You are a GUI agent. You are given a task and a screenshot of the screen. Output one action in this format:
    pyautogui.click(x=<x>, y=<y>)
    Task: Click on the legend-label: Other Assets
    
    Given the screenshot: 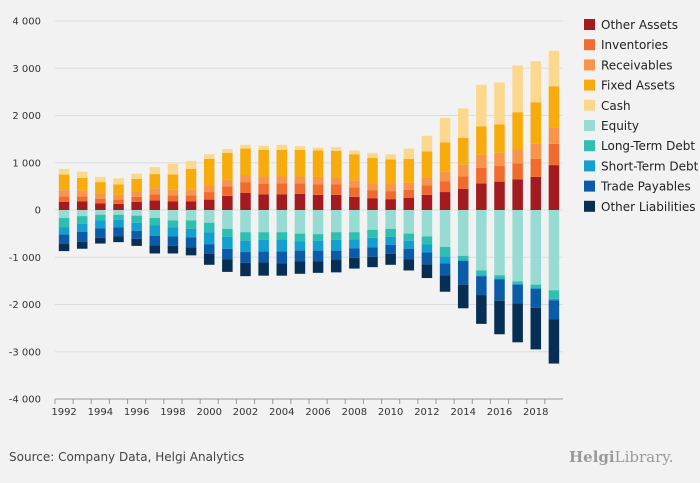 What is the action you would take?
    pyautogui.click(x=639, y=25)
    